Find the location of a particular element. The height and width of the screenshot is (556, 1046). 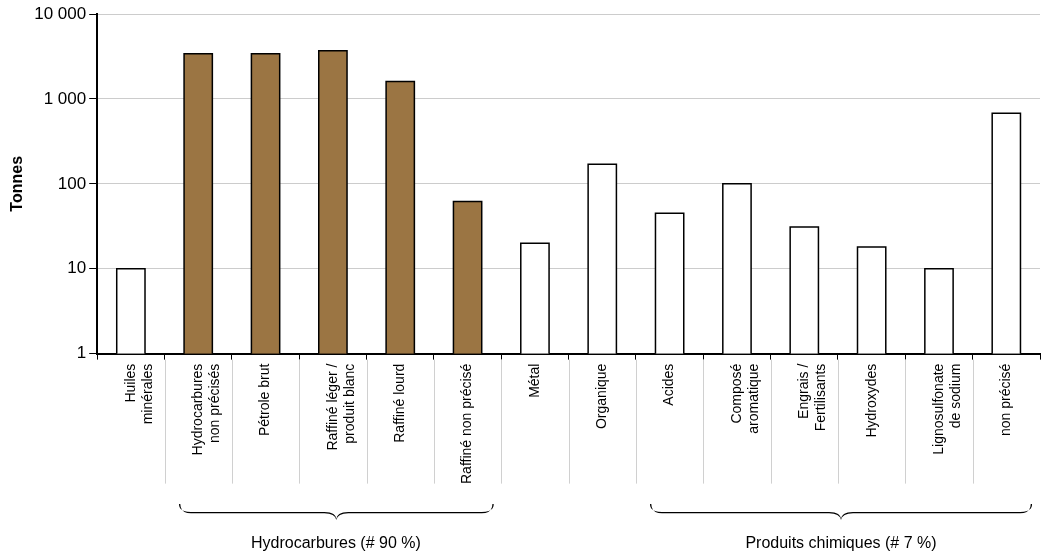

x-tick-label: Lignosulfonate de sodium is located at coordinates (946, 409).